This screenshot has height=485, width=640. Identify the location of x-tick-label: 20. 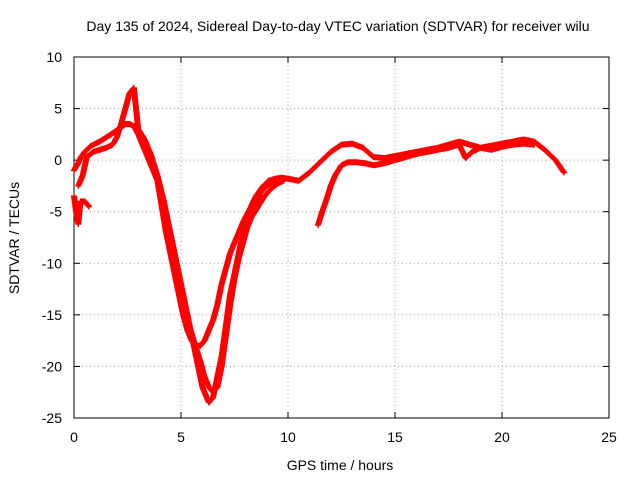
(502, 437).